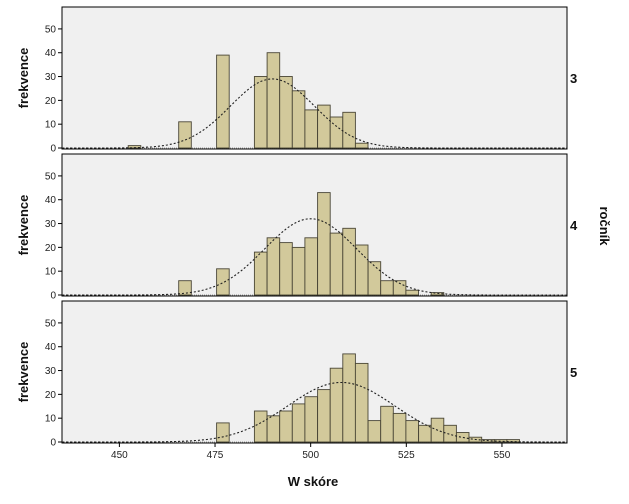  I want to click on panel-label: 4, so click(574, 225).